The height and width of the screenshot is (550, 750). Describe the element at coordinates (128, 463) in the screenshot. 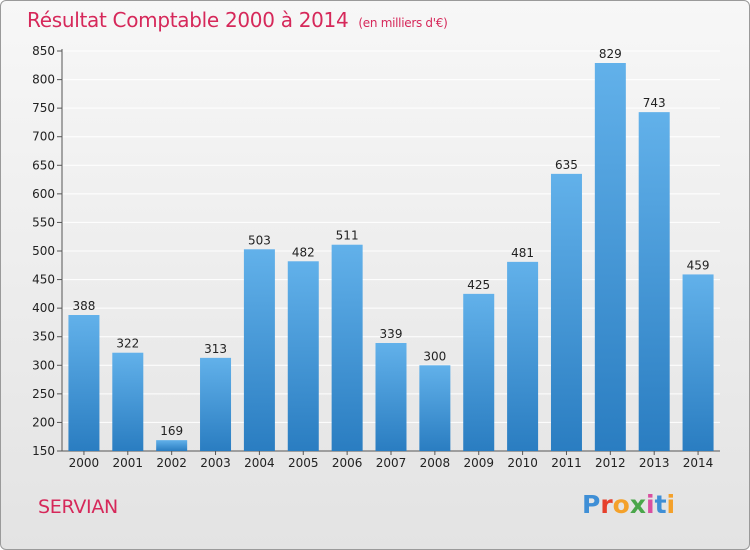

I see `x-tick-label: 2001` at that location.